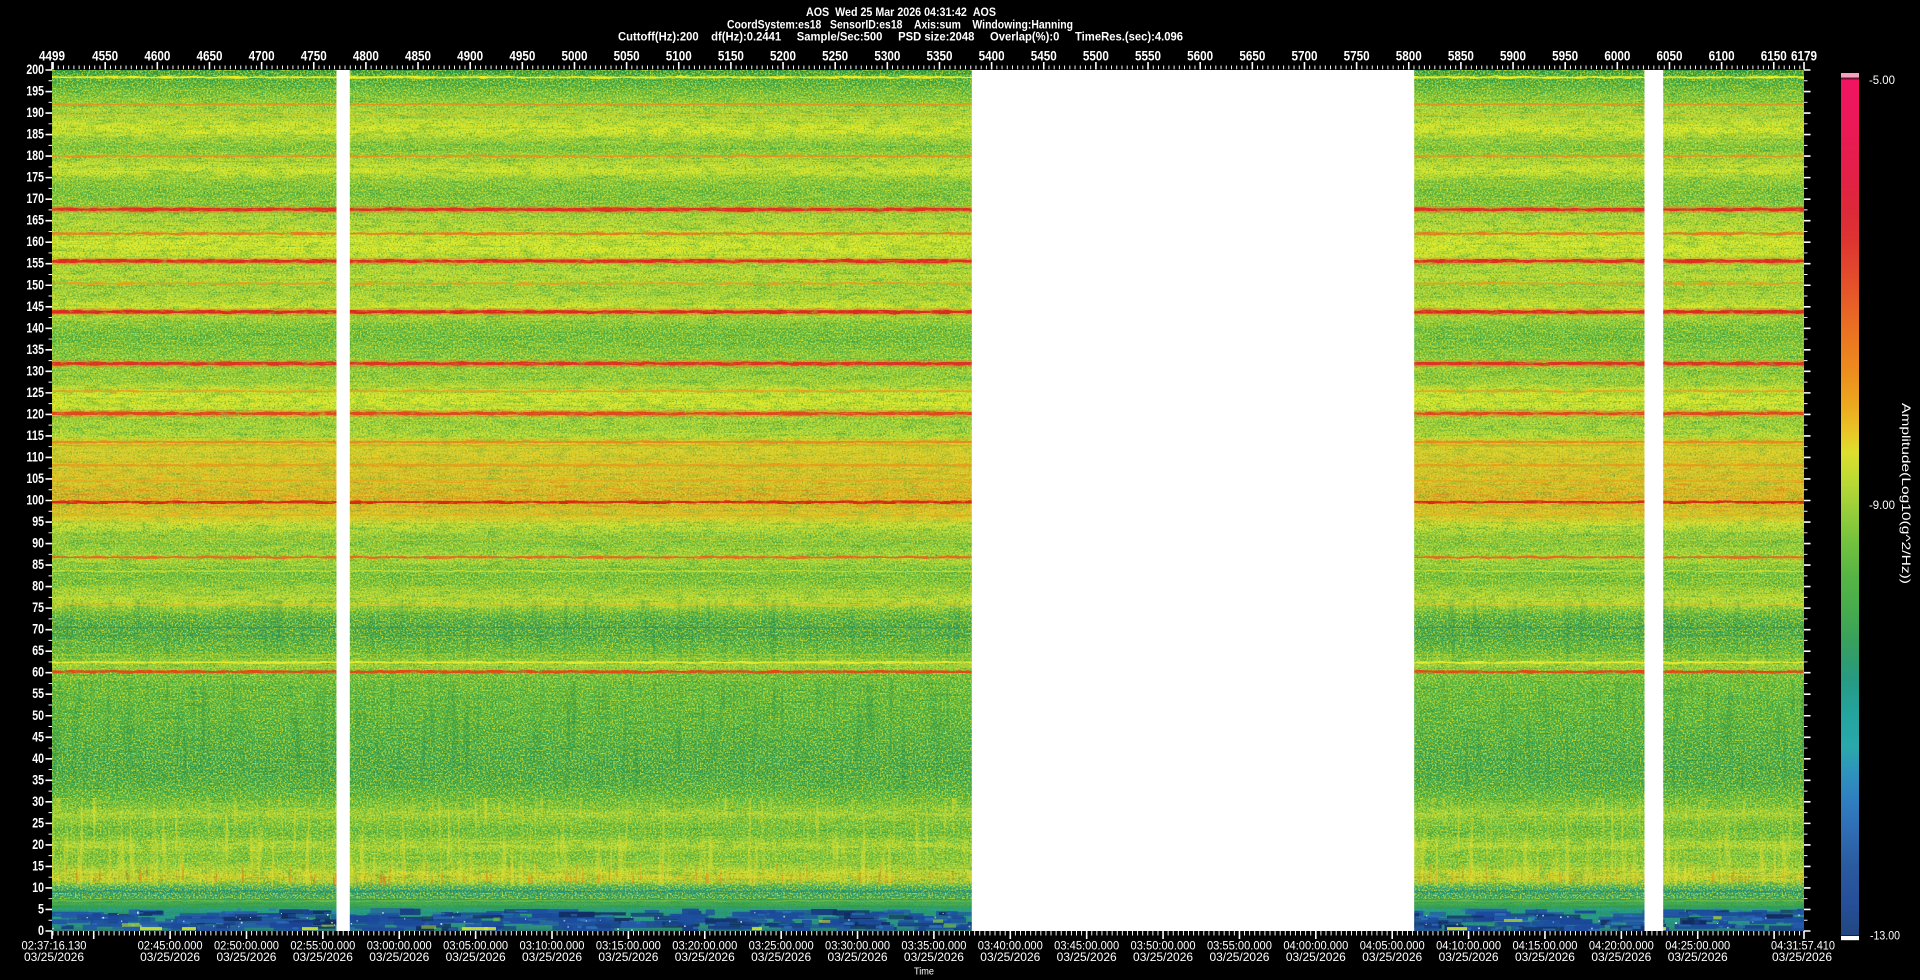 This screenshot has width=1920, height=980. What do you see at coordinates (933, 946) in the screenshot?
I see `svg-text: 03:35:00.000` at bounding box center [933, 946].